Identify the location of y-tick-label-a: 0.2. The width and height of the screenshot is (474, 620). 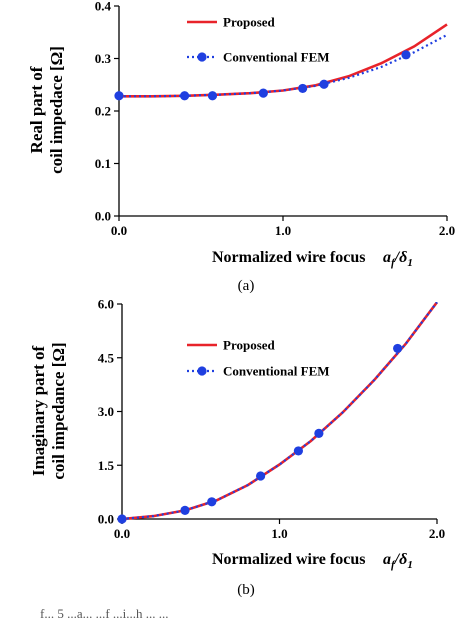
(103, 111).